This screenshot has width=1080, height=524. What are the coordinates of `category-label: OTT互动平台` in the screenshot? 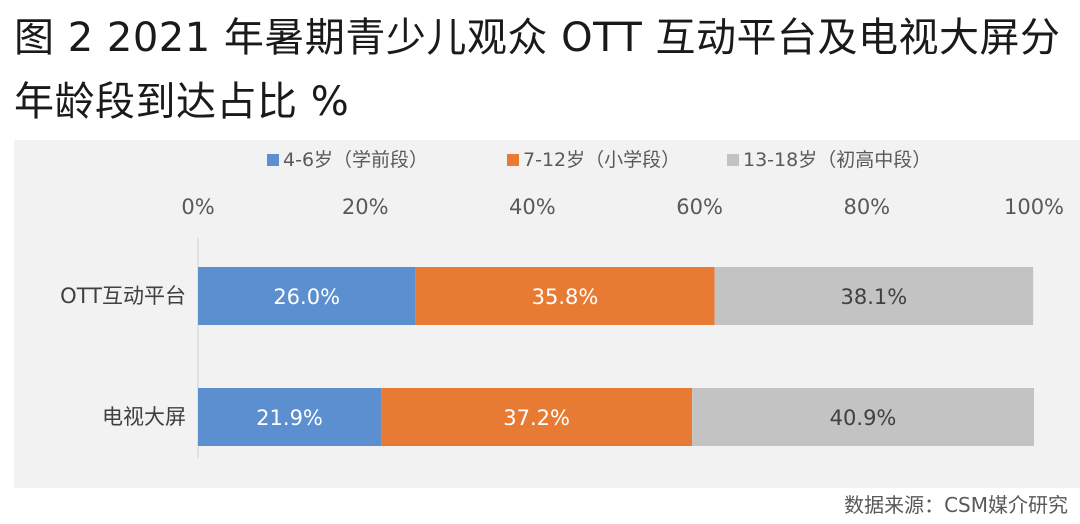 It's located at (123, 296).